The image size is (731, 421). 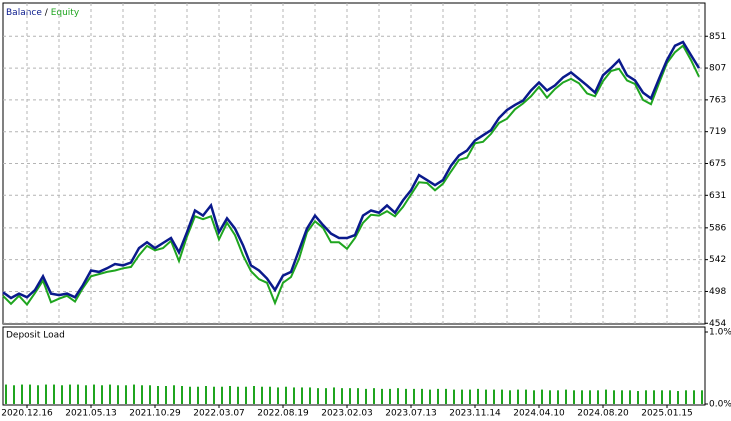 What do you see at coordinates (717, 100) in the screenshot?
I see `y-tick-label: 763` at bounding box center [717, 100].